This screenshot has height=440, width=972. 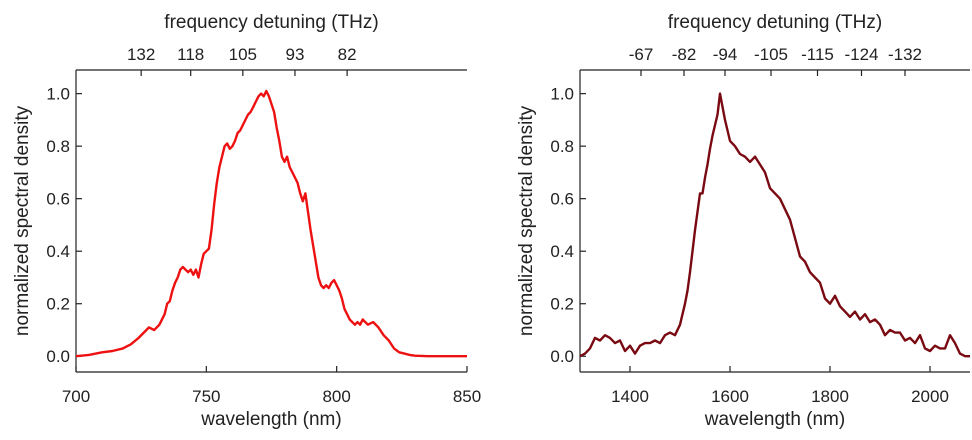 I want to click on x-tick-label: 1800, so click(x=830, y=396).